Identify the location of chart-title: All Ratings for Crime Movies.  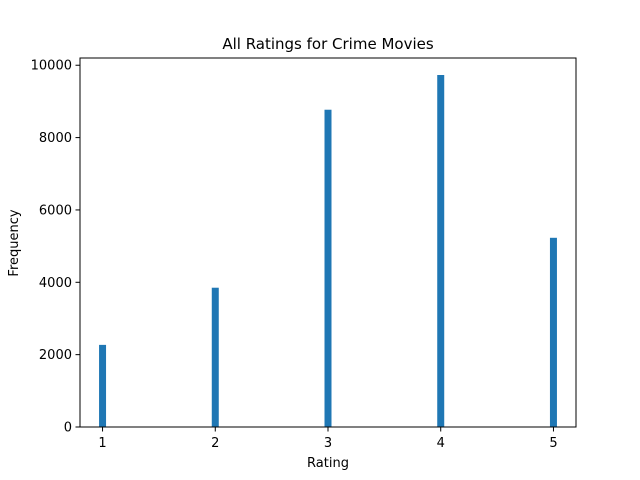
(328, 44).